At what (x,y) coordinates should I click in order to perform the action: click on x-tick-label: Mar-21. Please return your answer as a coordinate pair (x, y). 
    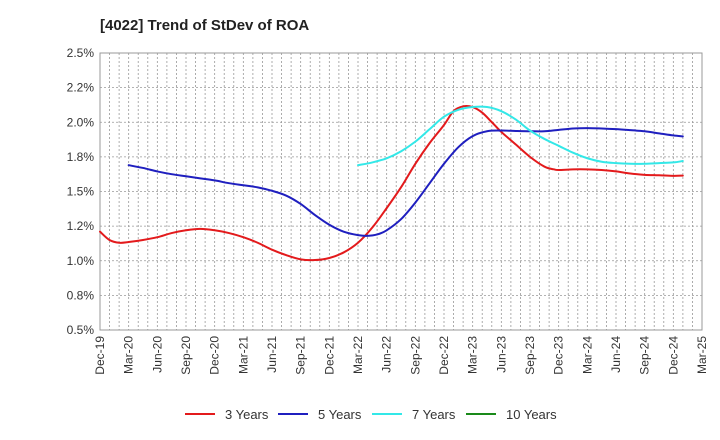
    Looking at the image, I should click on (243, 355).